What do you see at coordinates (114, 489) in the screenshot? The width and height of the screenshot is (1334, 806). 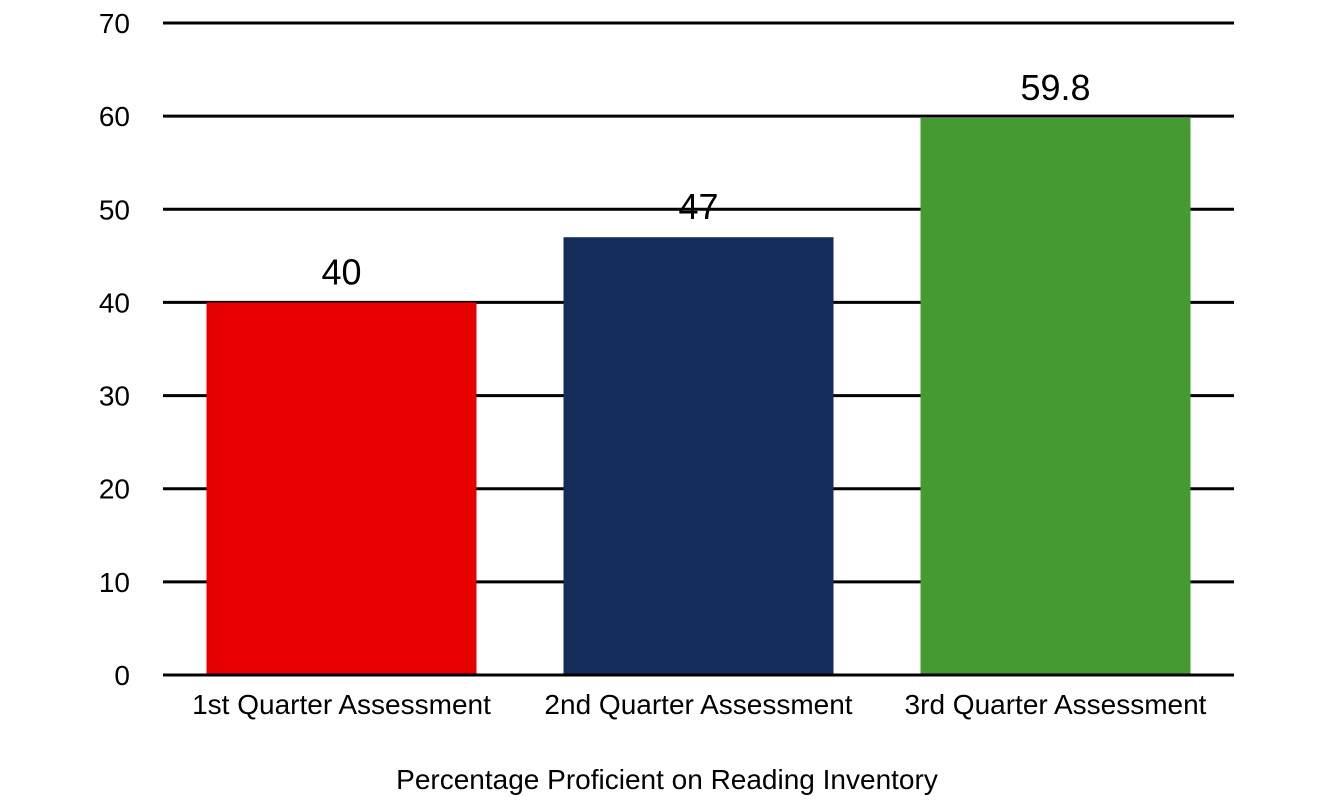 I see `y-tick-label-20: 20` at bounding box center [114, 489].